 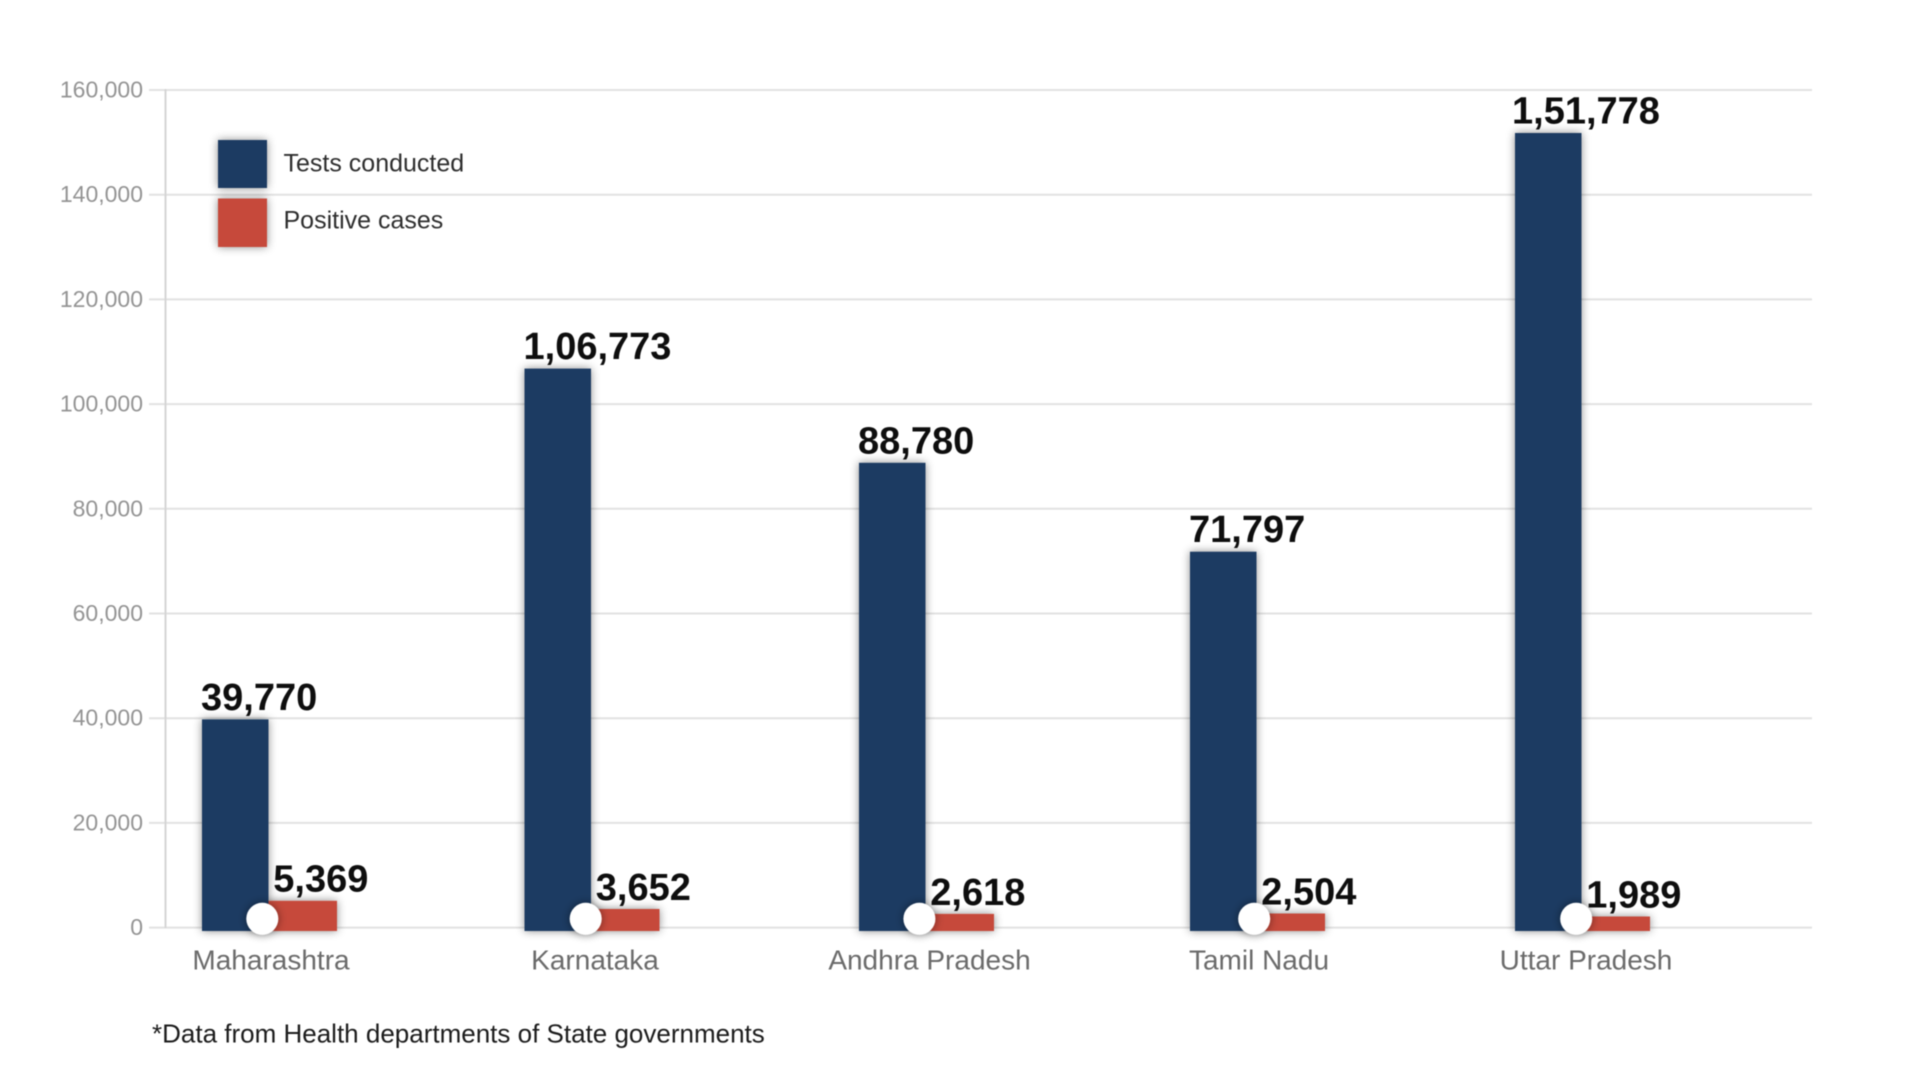 I want to click on svg-text: 1,989, so click(x=1633, y=896).